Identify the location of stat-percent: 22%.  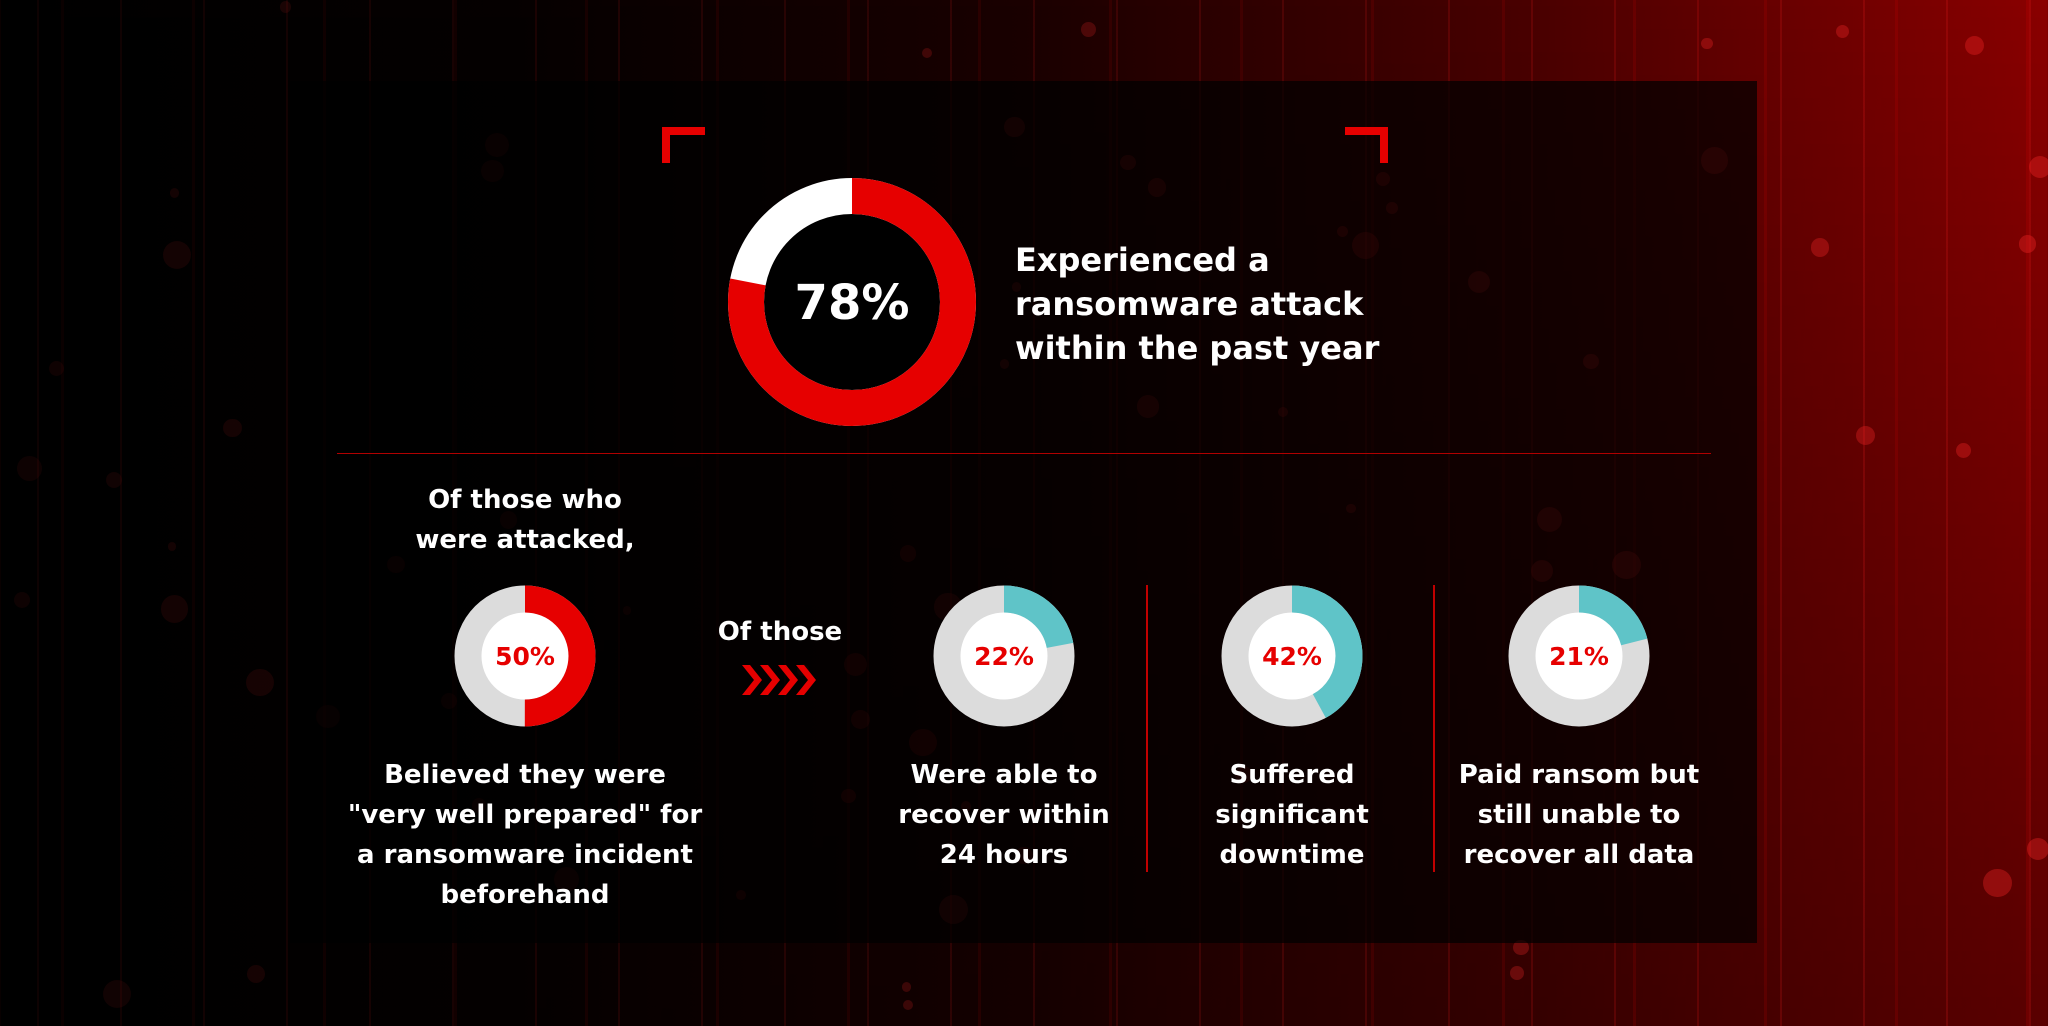
(1004, 656).